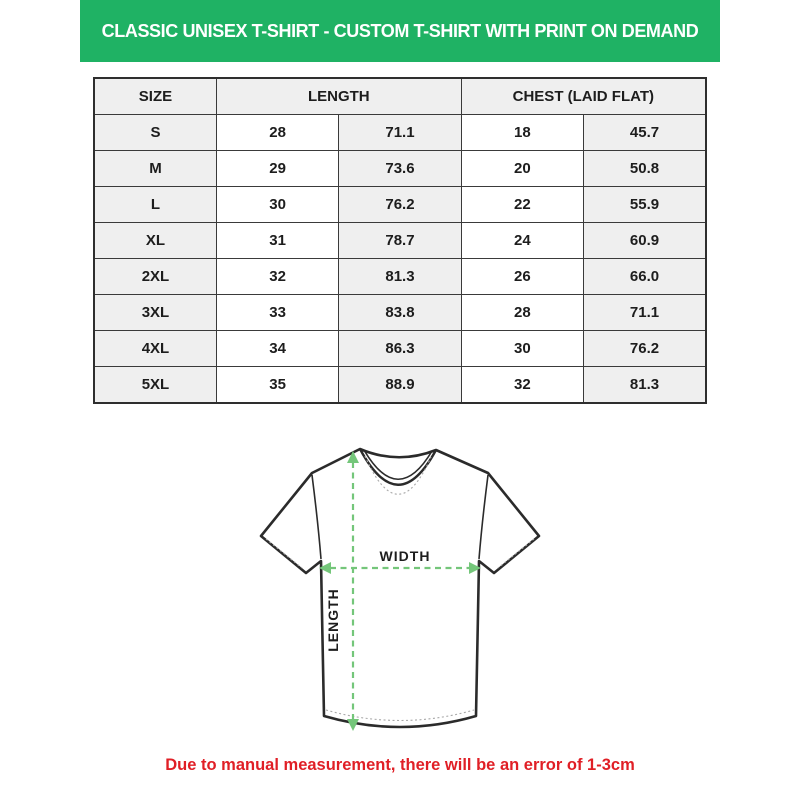 This screenshot has width=800, height=800. Describe the element at coordinates (155, 240) in the screenshot. I see `size-cell: XL` at that location.